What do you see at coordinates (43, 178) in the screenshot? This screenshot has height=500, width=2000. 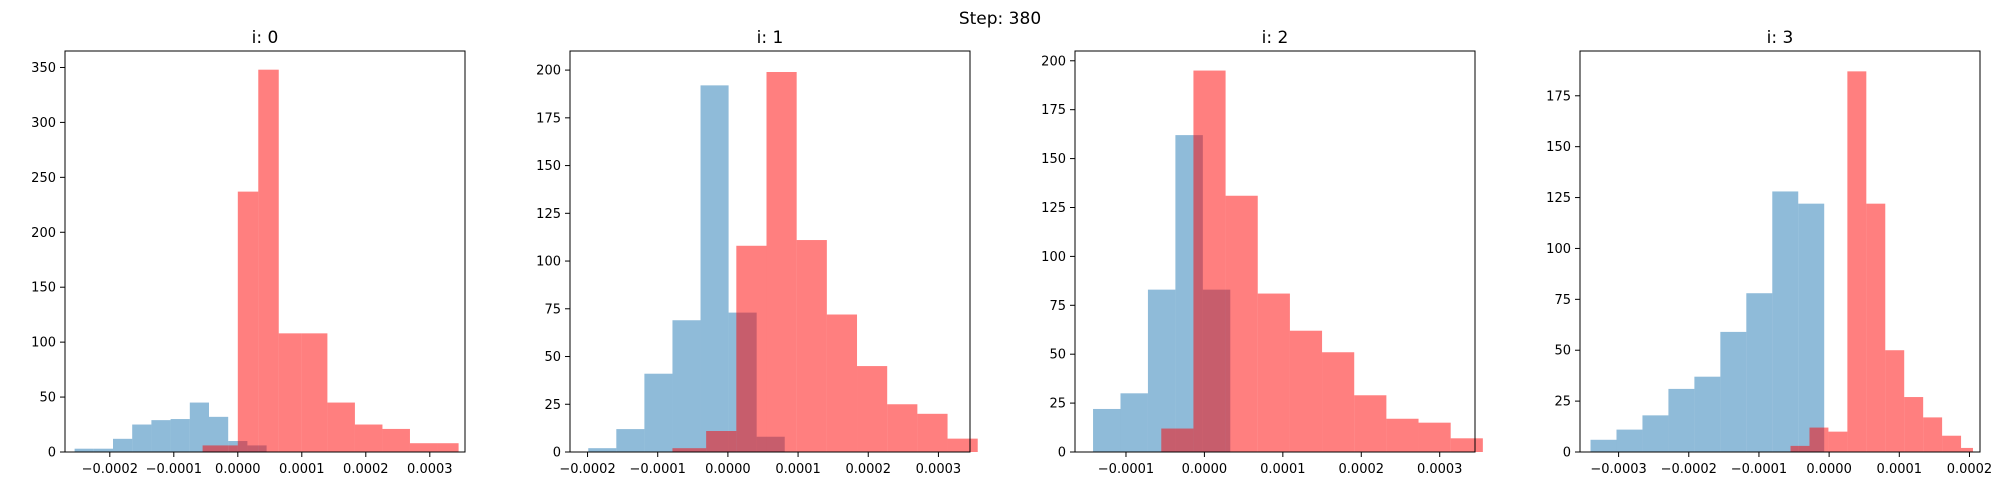 I see `y-tick-label: 250` at bounding box center [43, 178].